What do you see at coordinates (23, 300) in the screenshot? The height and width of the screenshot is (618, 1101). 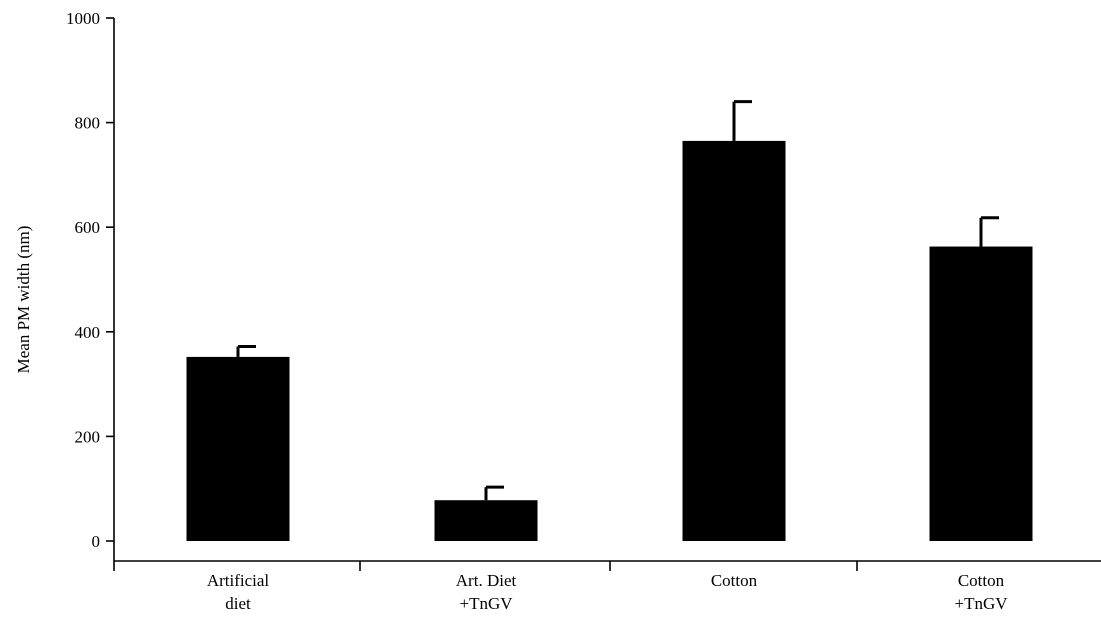 I see `y-axis-label: Mean PM width (nm)` at bounding box center [23, 300].